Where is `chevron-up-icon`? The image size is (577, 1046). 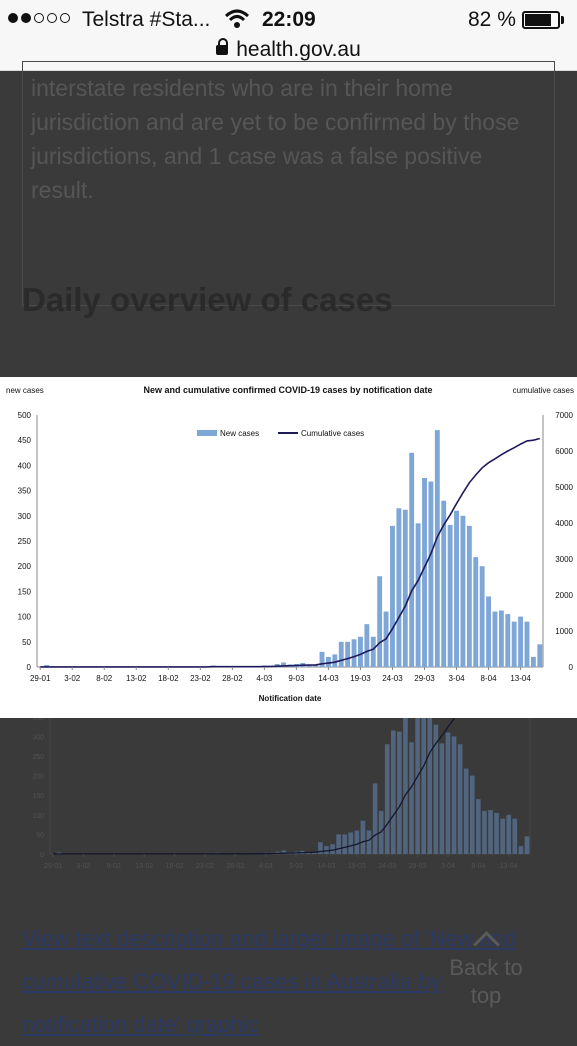 chevron-up-icon is located at coordinates (486, 944).